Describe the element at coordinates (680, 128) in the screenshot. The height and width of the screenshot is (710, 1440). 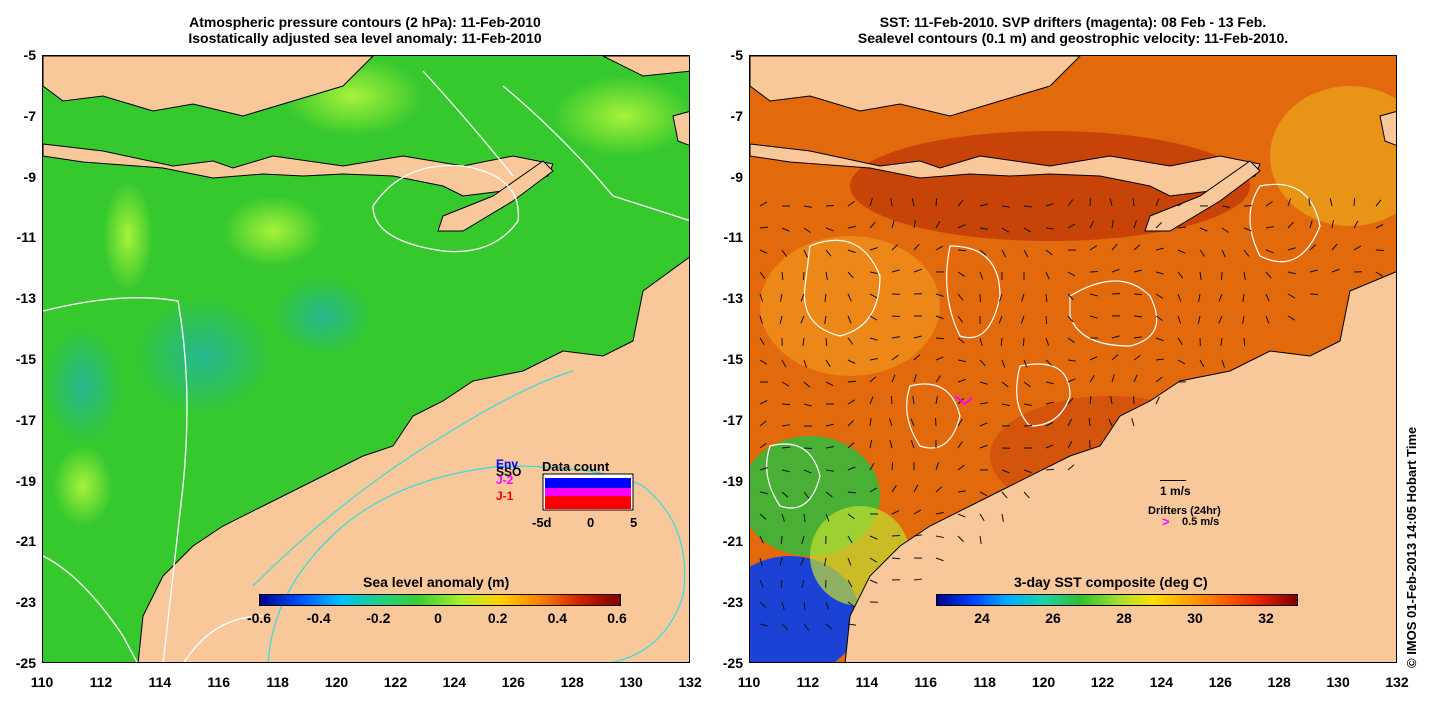
I see `northern-islands` at that location.